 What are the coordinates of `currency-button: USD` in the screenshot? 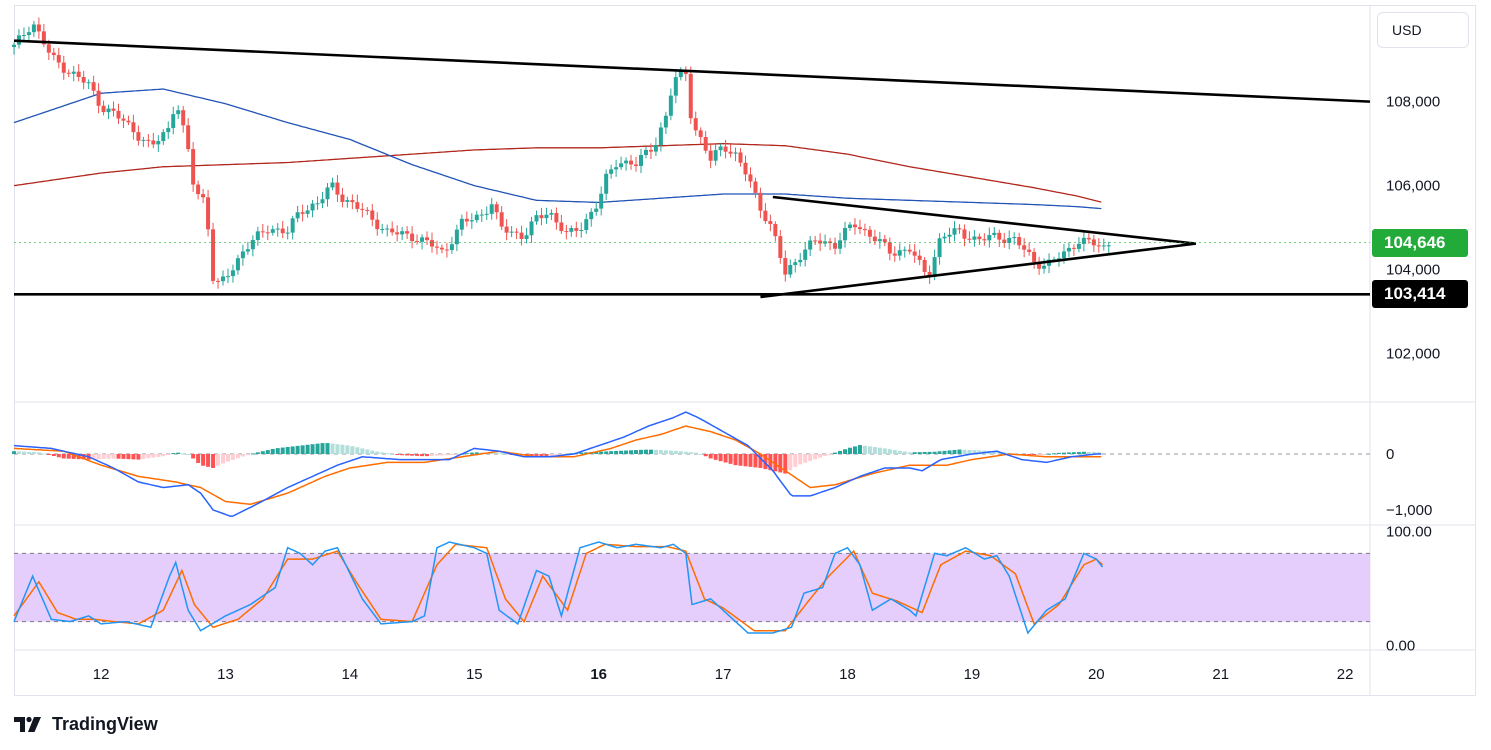 It's located at (1423, 30).